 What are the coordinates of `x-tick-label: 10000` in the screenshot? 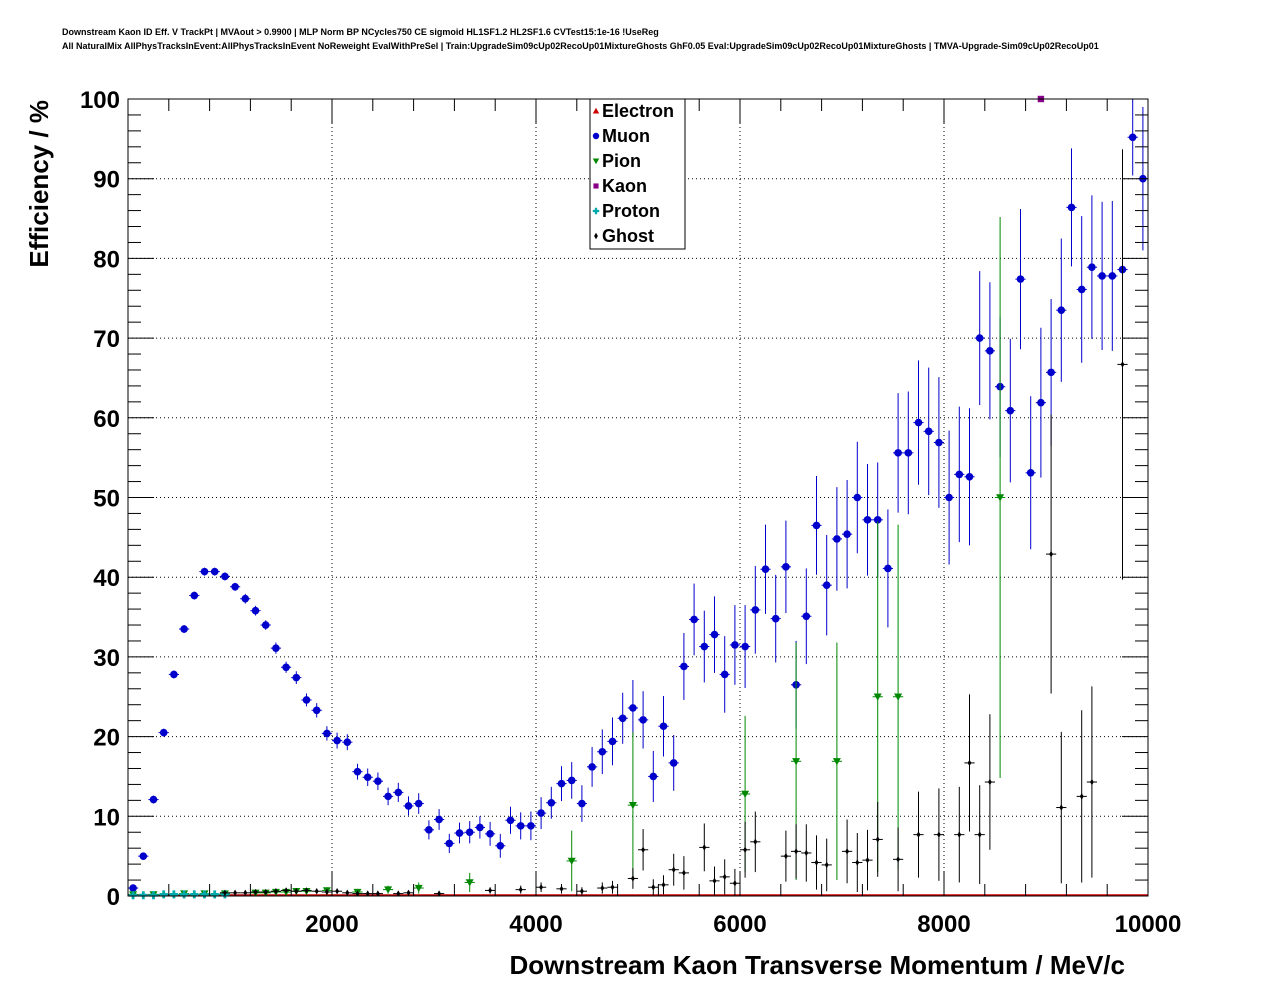 It's located at (1148, 924).